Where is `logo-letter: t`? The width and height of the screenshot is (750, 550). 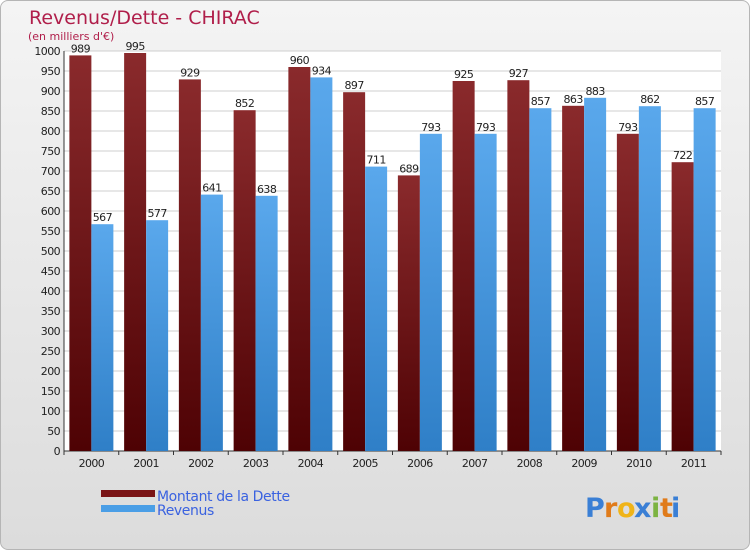
logo-letter: t is located at coordinates (666, 508).